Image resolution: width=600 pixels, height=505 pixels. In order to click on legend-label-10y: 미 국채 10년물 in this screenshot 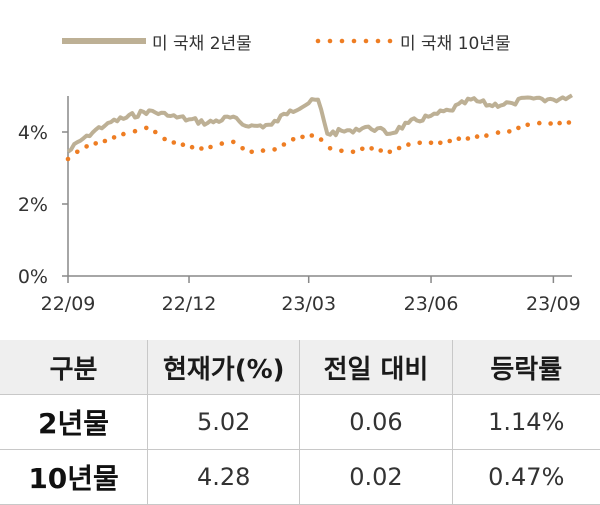, I will do `click(455, 43)`.